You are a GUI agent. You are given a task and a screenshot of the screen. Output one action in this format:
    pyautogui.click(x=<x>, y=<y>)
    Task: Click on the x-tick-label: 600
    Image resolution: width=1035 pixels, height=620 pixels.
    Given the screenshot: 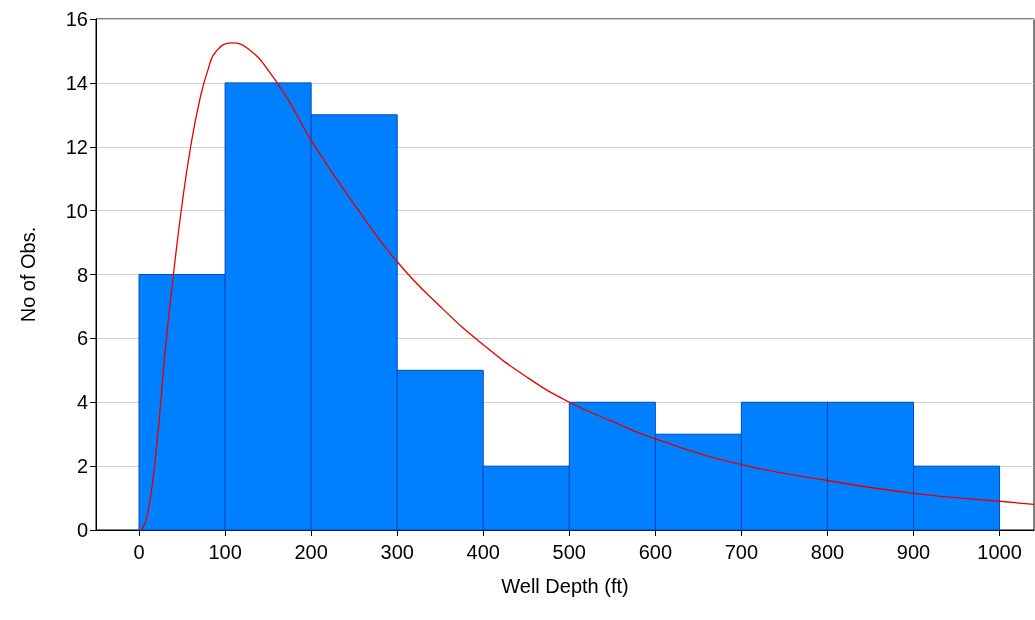 What is the action you would take?
    pyautogui.click(x=655, y=552)
    